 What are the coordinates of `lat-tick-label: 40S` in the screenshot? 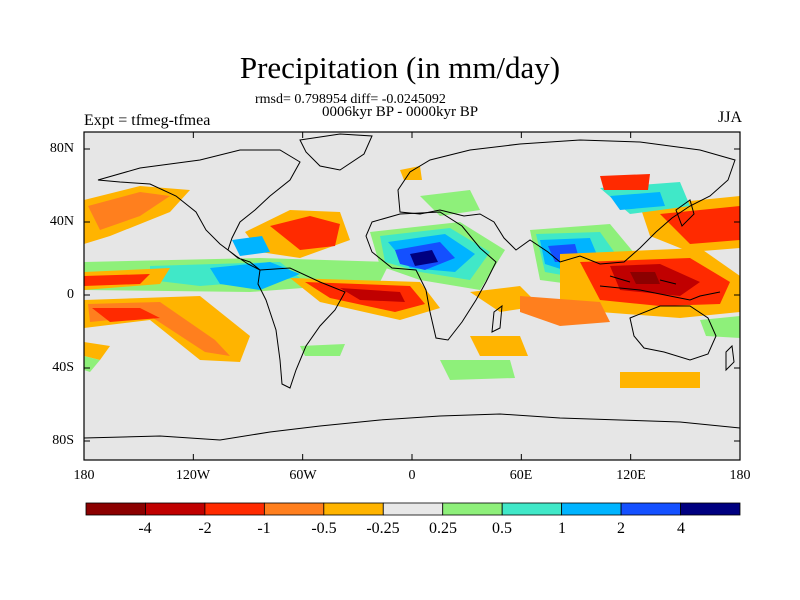 It's located at (63, 367).